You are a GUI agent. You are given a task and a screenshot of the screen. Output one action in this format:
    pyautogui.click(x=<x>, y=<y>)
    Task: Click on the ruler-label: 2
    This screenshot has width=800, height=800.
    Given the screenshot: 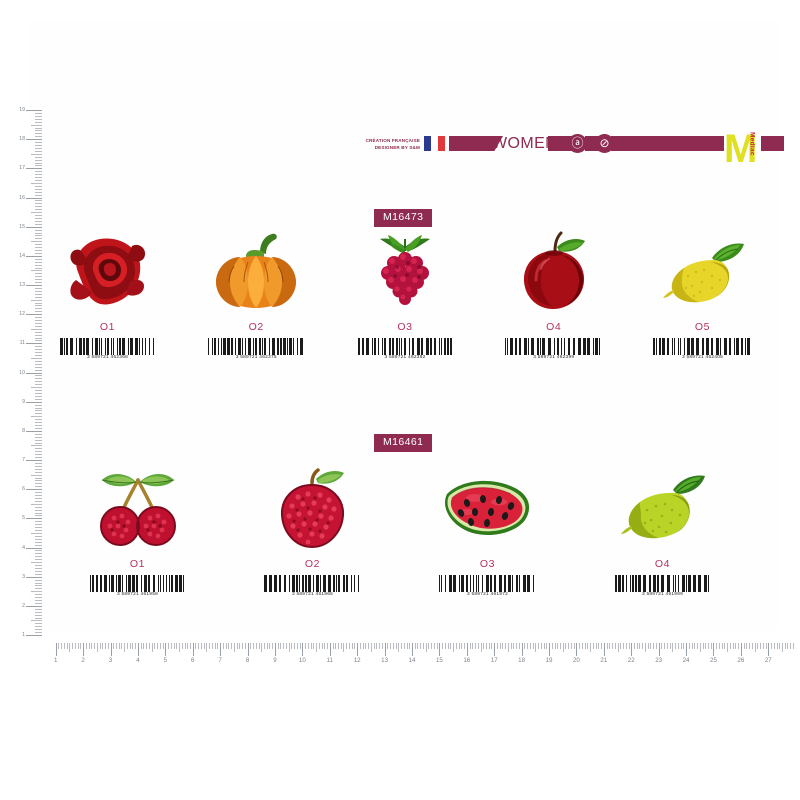 What is the action you would take?
    pyautogui.click(x=23, y=605)
    